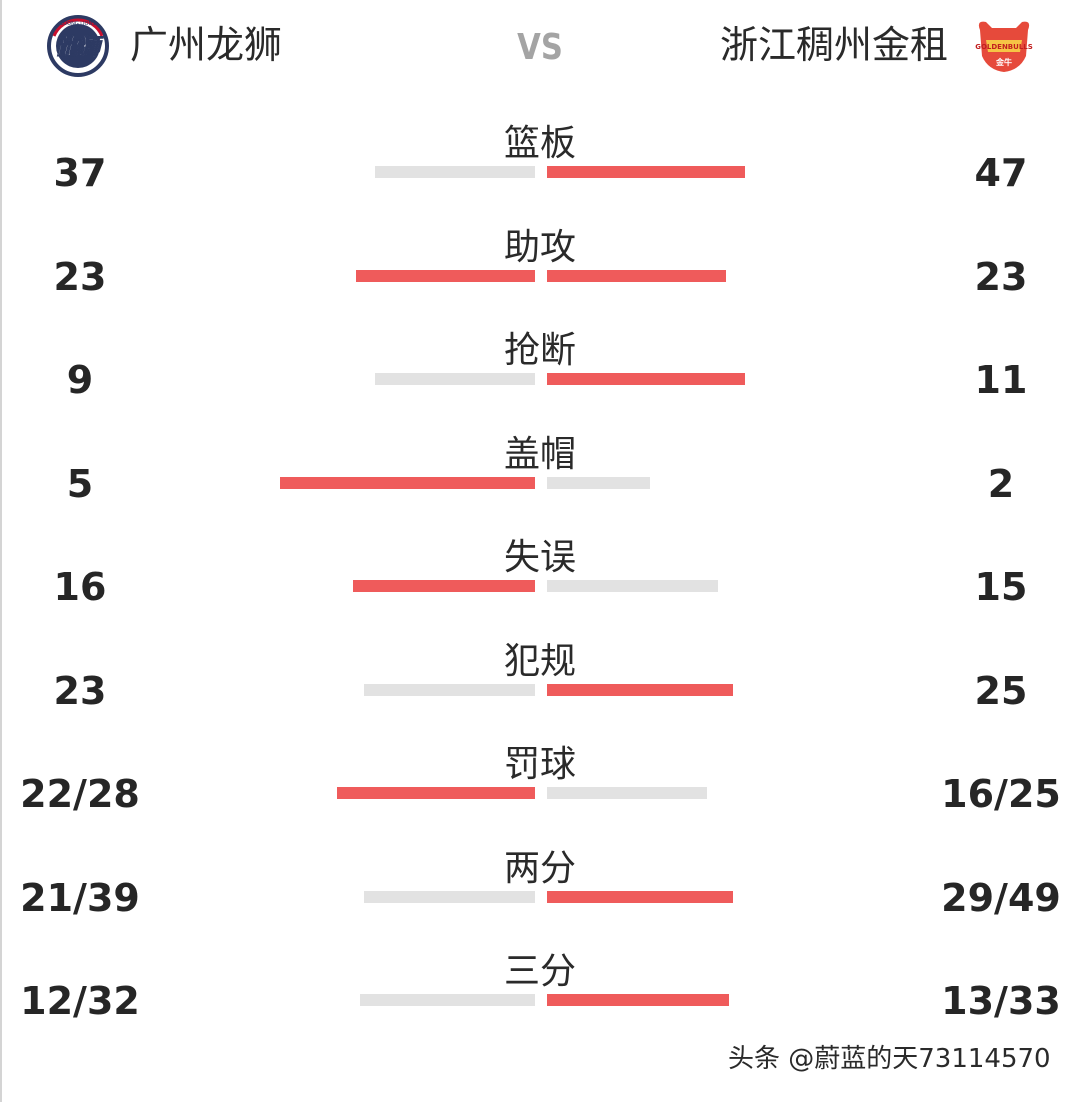  I want to click on away-logo-text: GOLDENBULLS, so click(1004, 47).